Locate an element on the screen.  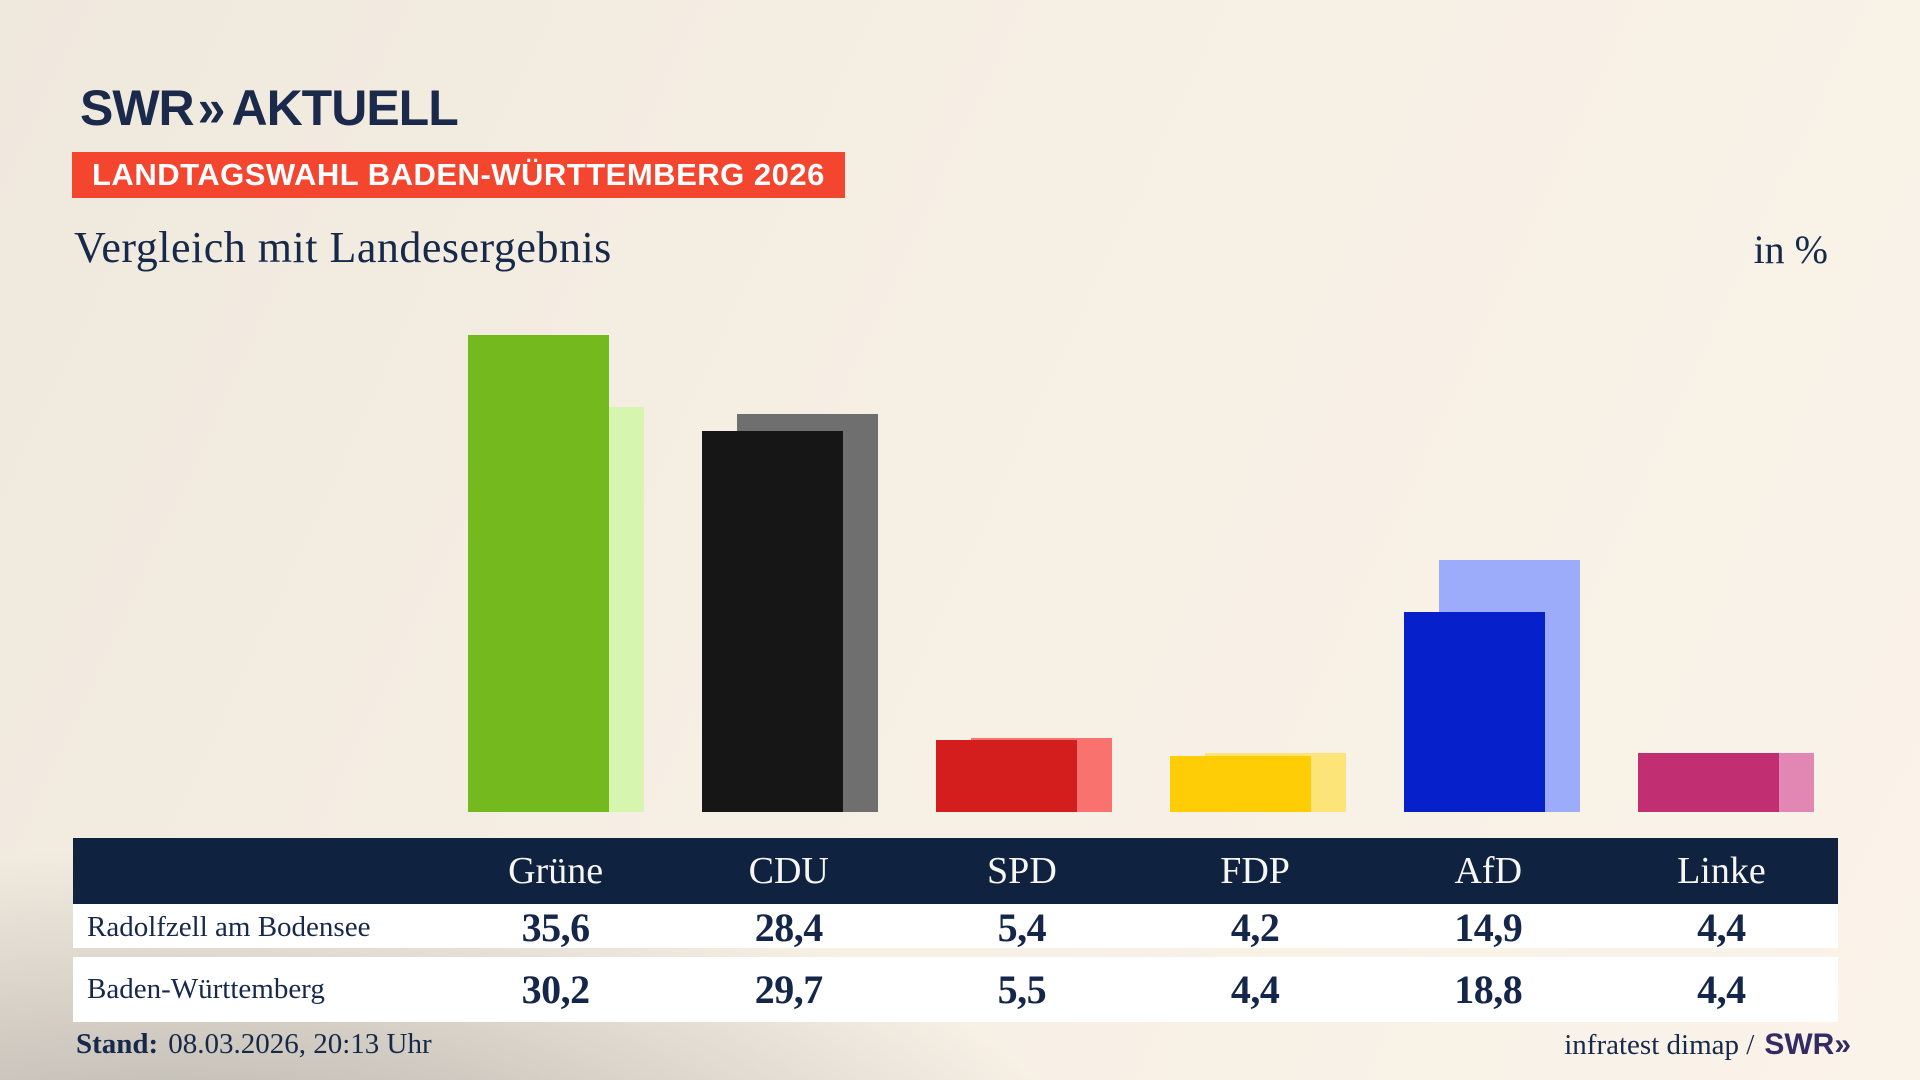
status-timestamp: Stand: 08.03.2026, 20:13 Uhr is located at coordinates (254, 1044).